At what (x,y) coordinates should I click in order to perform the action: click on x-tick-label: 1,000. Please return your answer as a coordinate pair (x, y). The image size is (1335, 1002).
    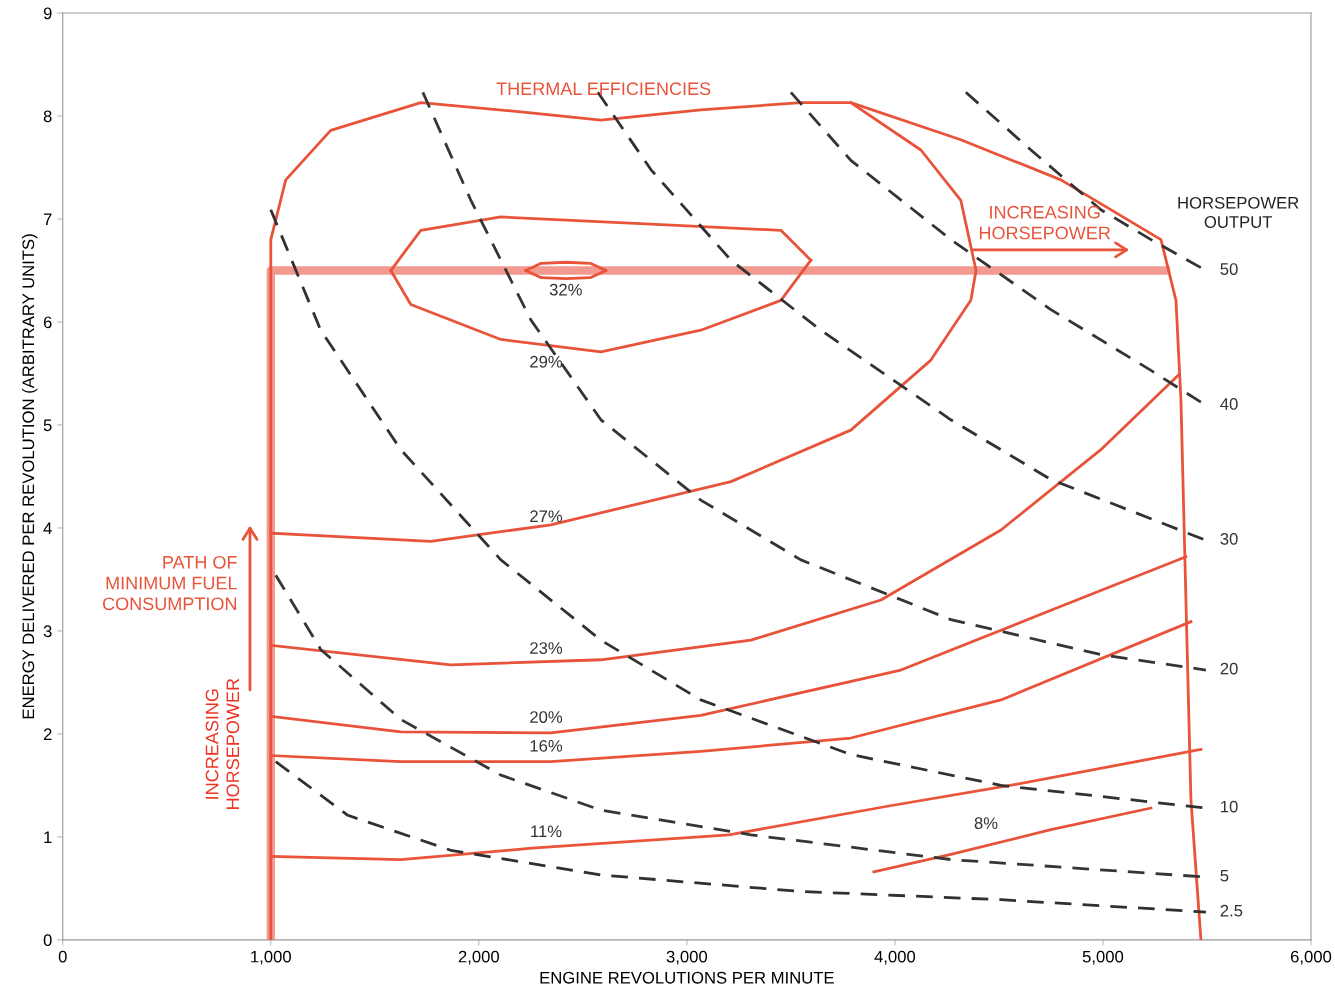
    Looking at the image, I should click on (271, 957).